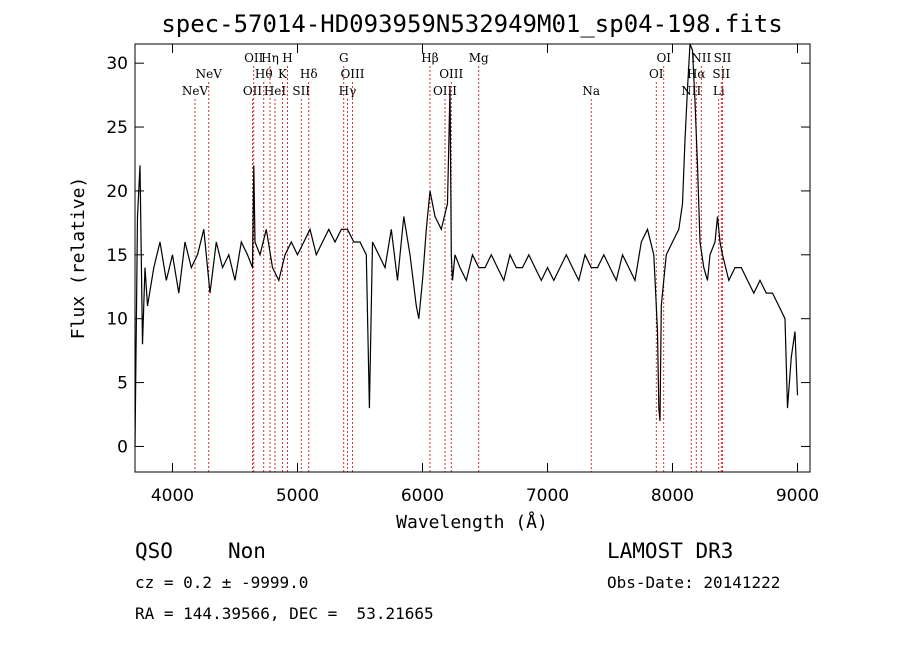 The width and height of the screenshot is (900, 649). What do you see at coordinates (284, 613) in the screenshot?
I see `coordinates: RA = 144.39566, DEC = 53.21665` at bounding box center [284, 613].